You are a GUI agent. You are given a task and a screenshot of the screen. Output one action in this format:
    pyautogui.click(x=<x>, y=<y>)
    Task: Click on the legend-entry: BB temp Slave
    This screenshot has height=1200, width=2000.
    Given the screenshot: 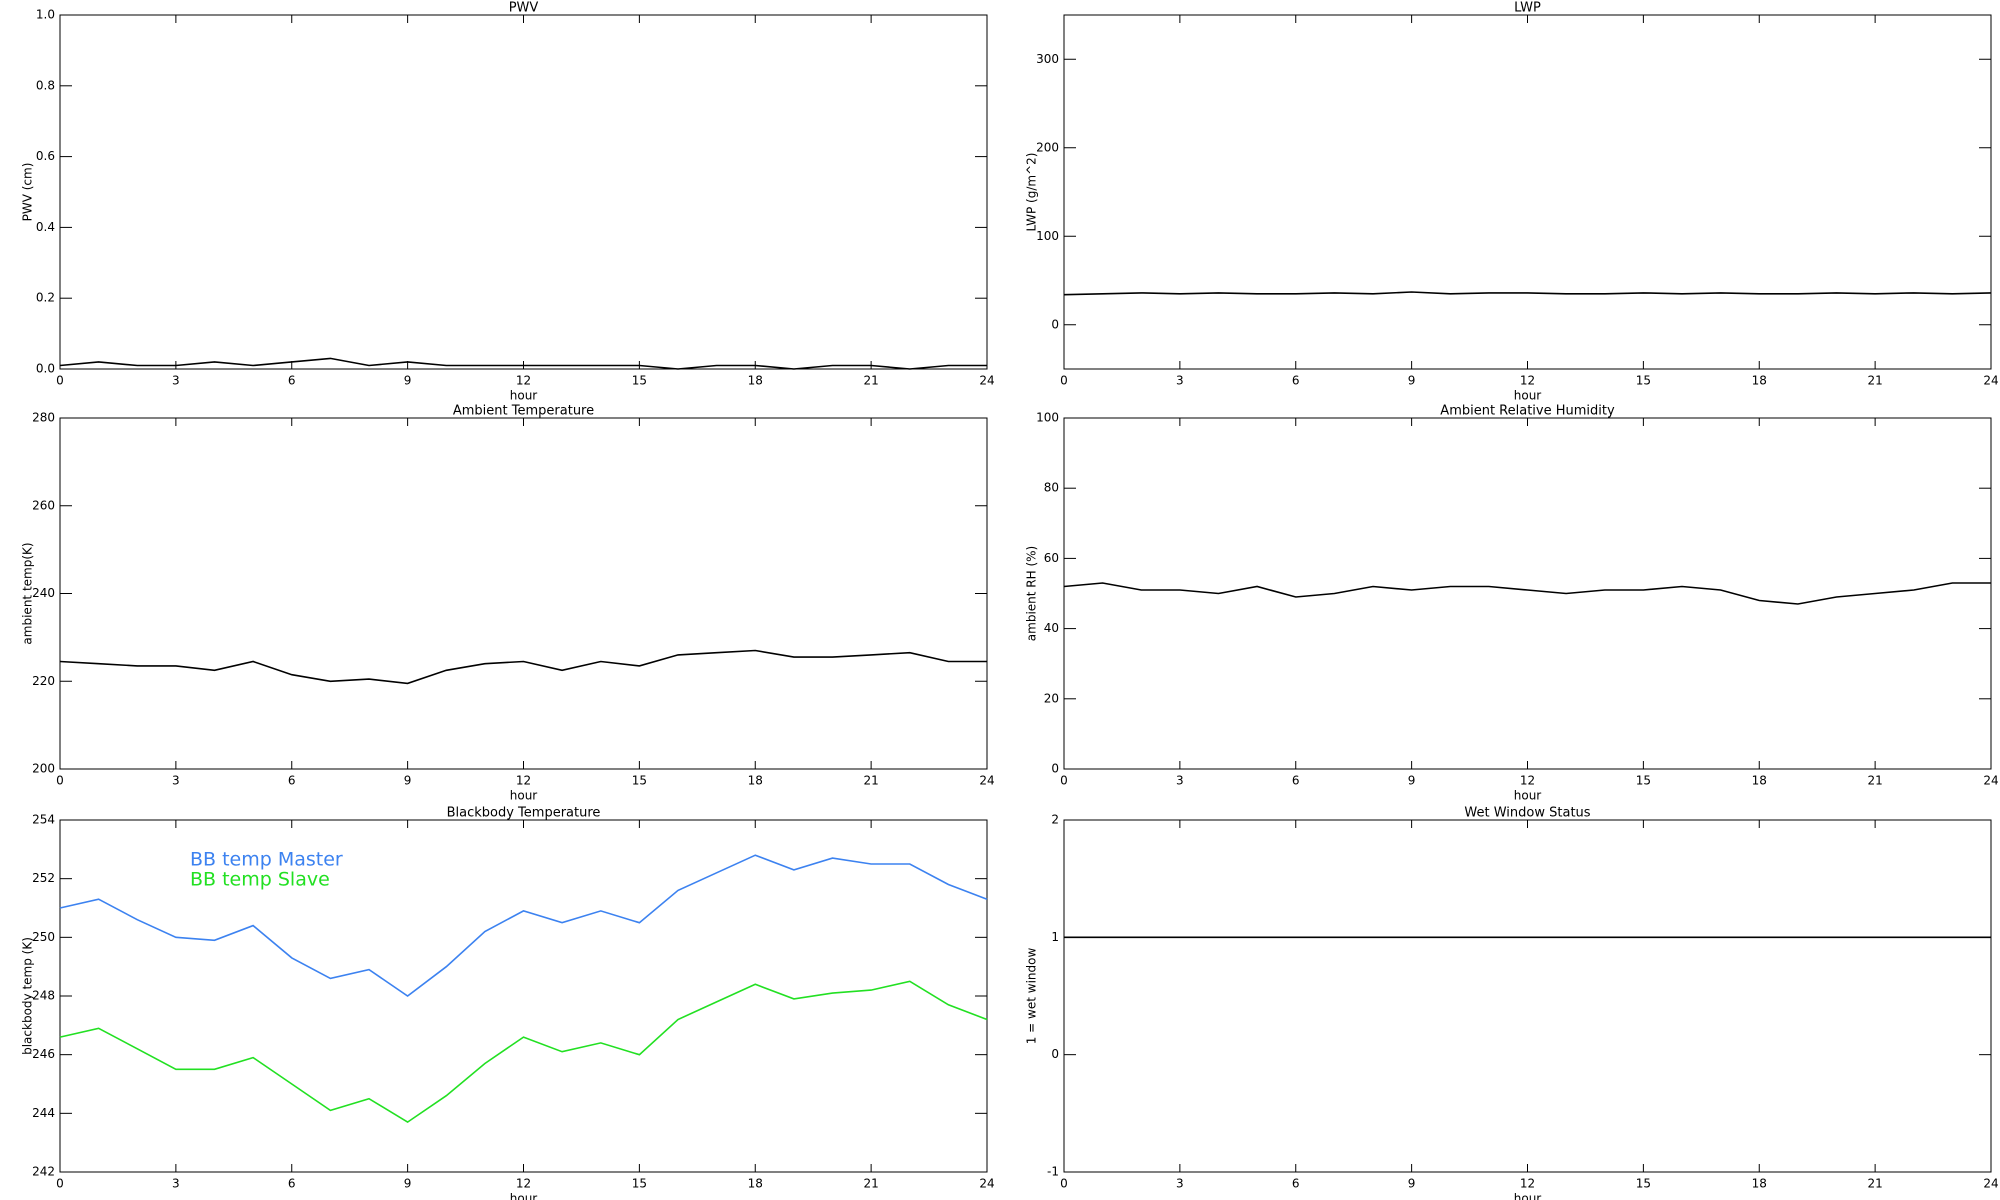 What is the action you would take?
    pyautogui.click(x=260, y=880)
    